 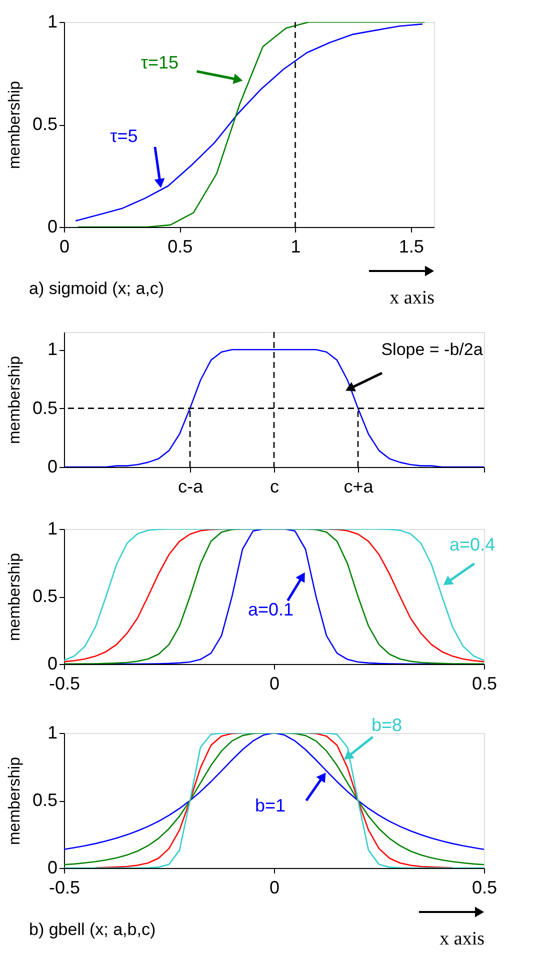 What do you see at coordinates (411, 246) in the screenshot?
I see `x-tick-label: 1.5` at bounding box center [411, 246].